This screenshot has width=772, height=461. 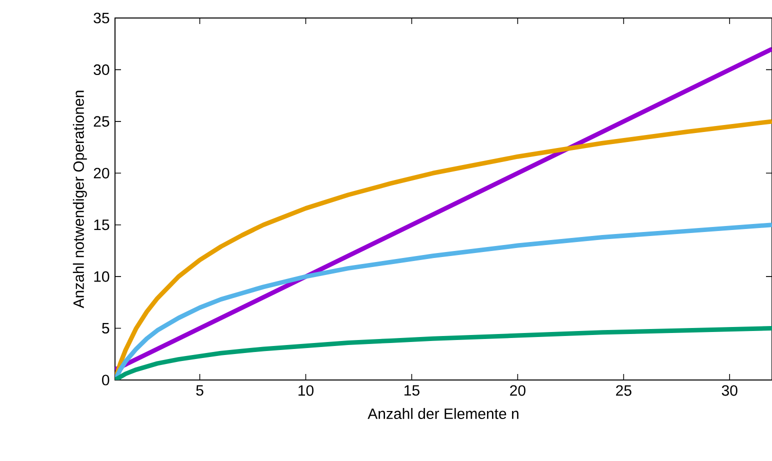 What do you see at coordinates (102, 121) in the screenshot?
I see `y-tick-label: 25` at bounding box center [102, 121].